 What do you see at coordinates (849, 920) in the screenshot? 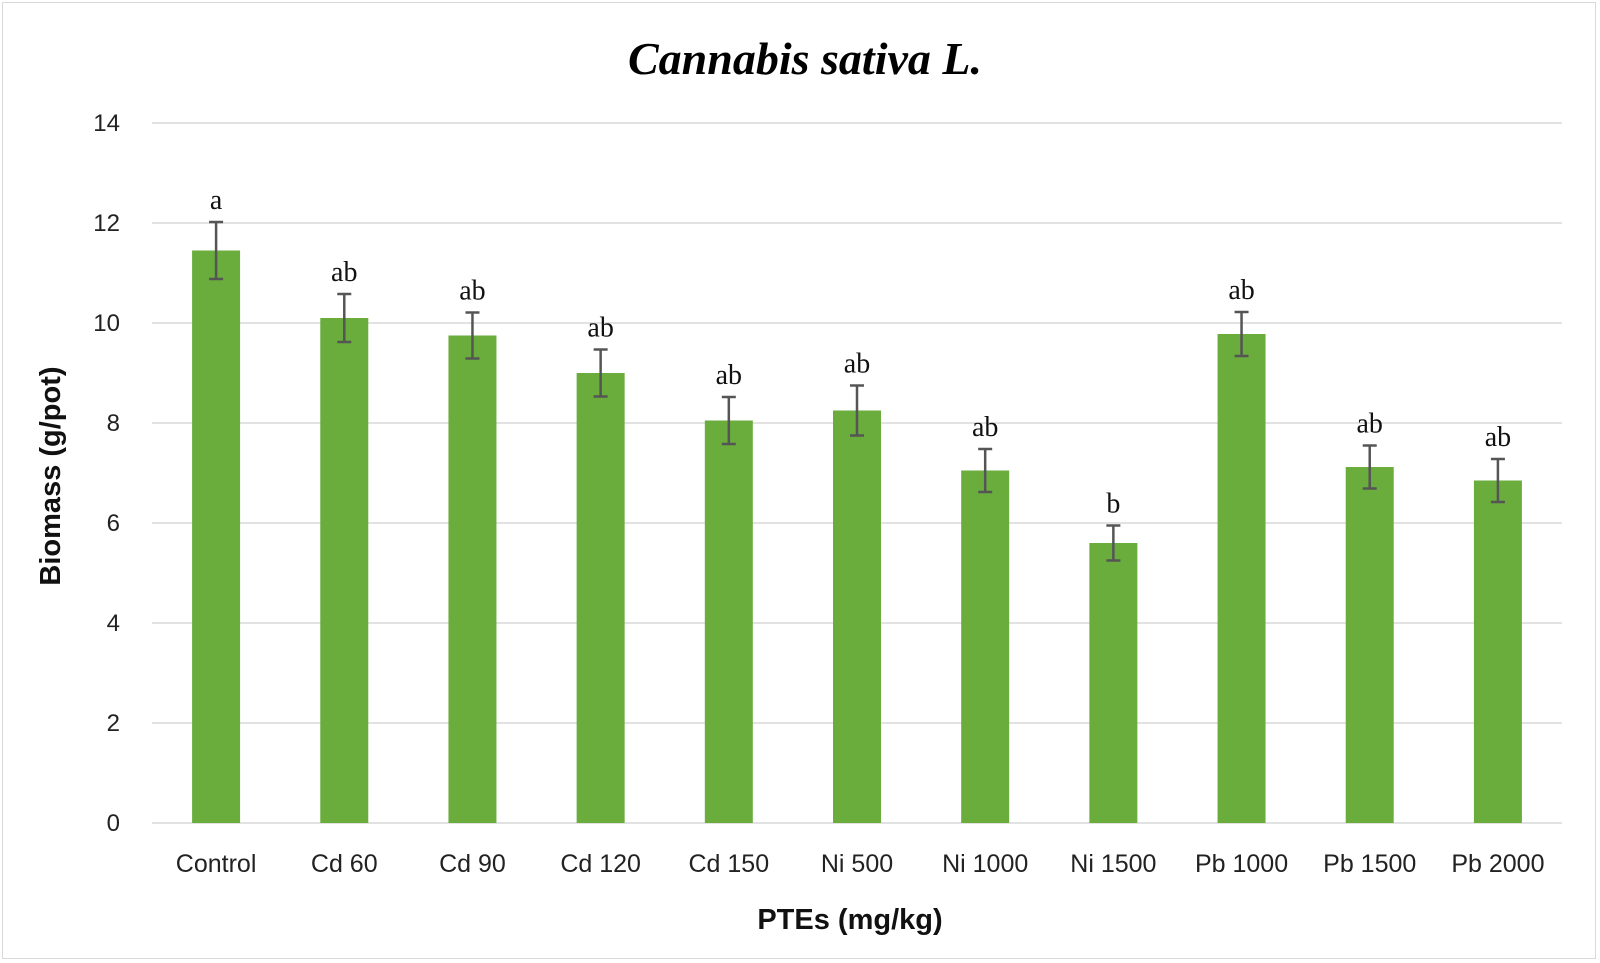
I see `x-axis-label: PTEs (mg/kg)` at bounding box center [849, 920].